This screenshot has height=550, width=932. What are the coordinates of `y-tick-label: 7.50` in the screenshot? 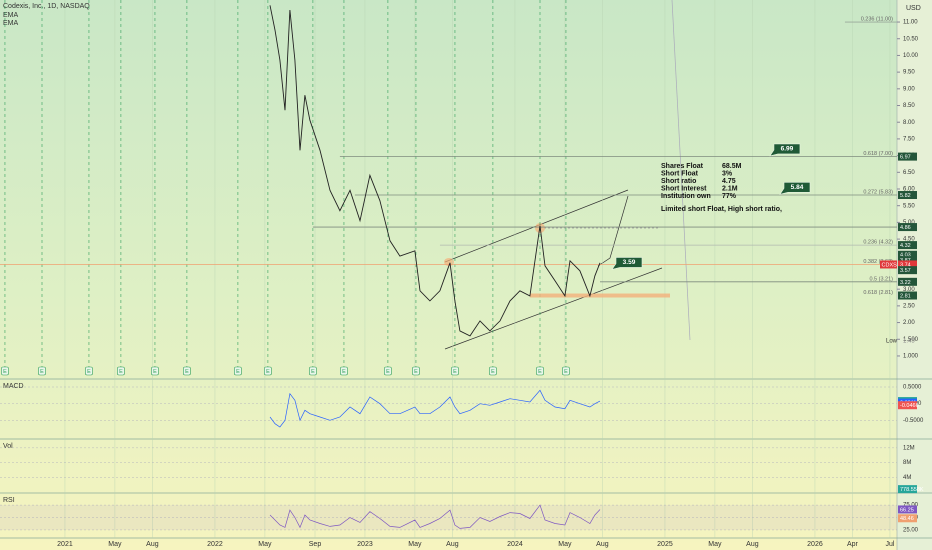 It's located at (909, 139).